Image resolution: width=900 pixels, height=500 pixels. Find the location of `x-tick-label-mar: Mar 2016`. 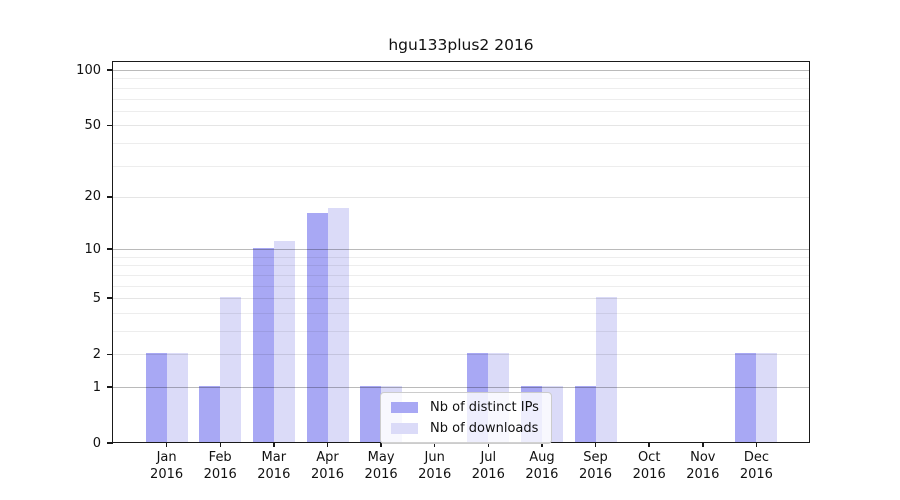

x-tick-label-mar: Mar 2016 is located at coordinates (274, 466).